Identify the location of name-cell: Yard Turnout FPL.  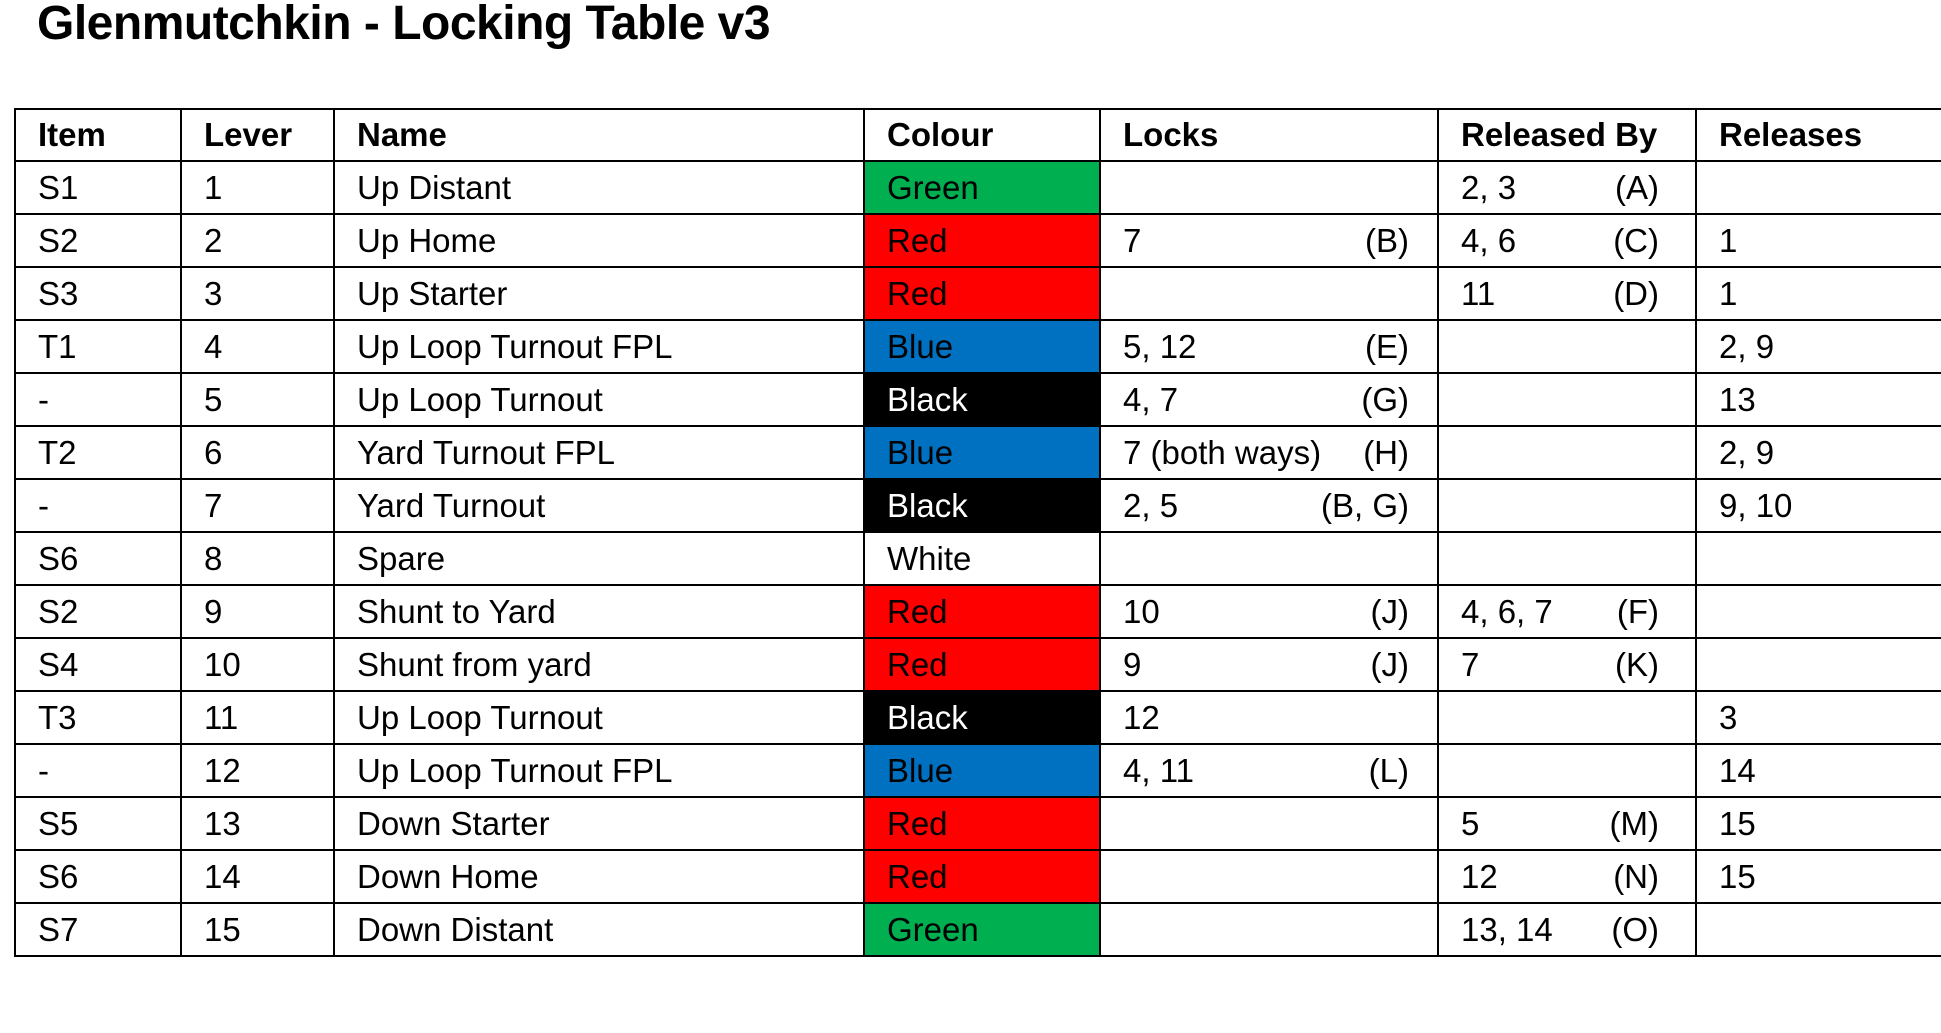
(599, 452).